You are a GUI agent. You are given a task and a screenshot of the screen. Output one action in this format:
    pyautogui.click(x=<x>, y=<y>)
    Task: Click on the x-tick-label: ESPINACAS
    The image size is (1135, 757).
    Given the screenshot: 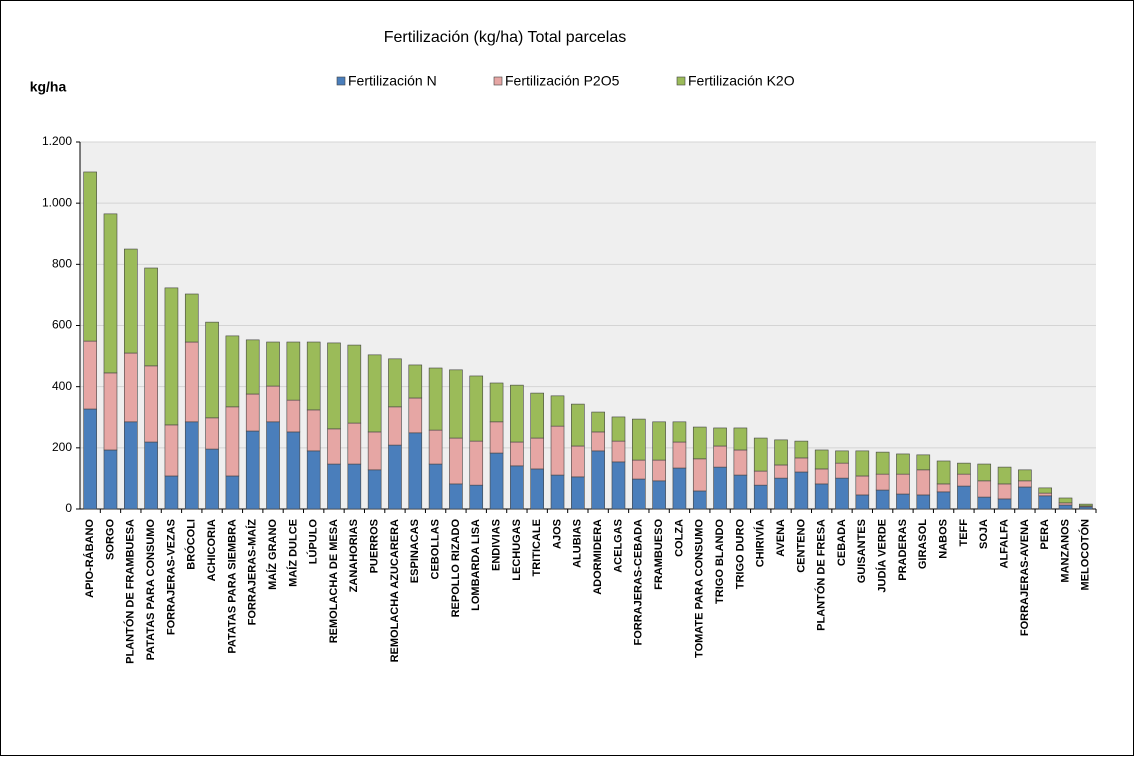 What is the action you would take?
    pyautogui.click(x=415, y=551)
    